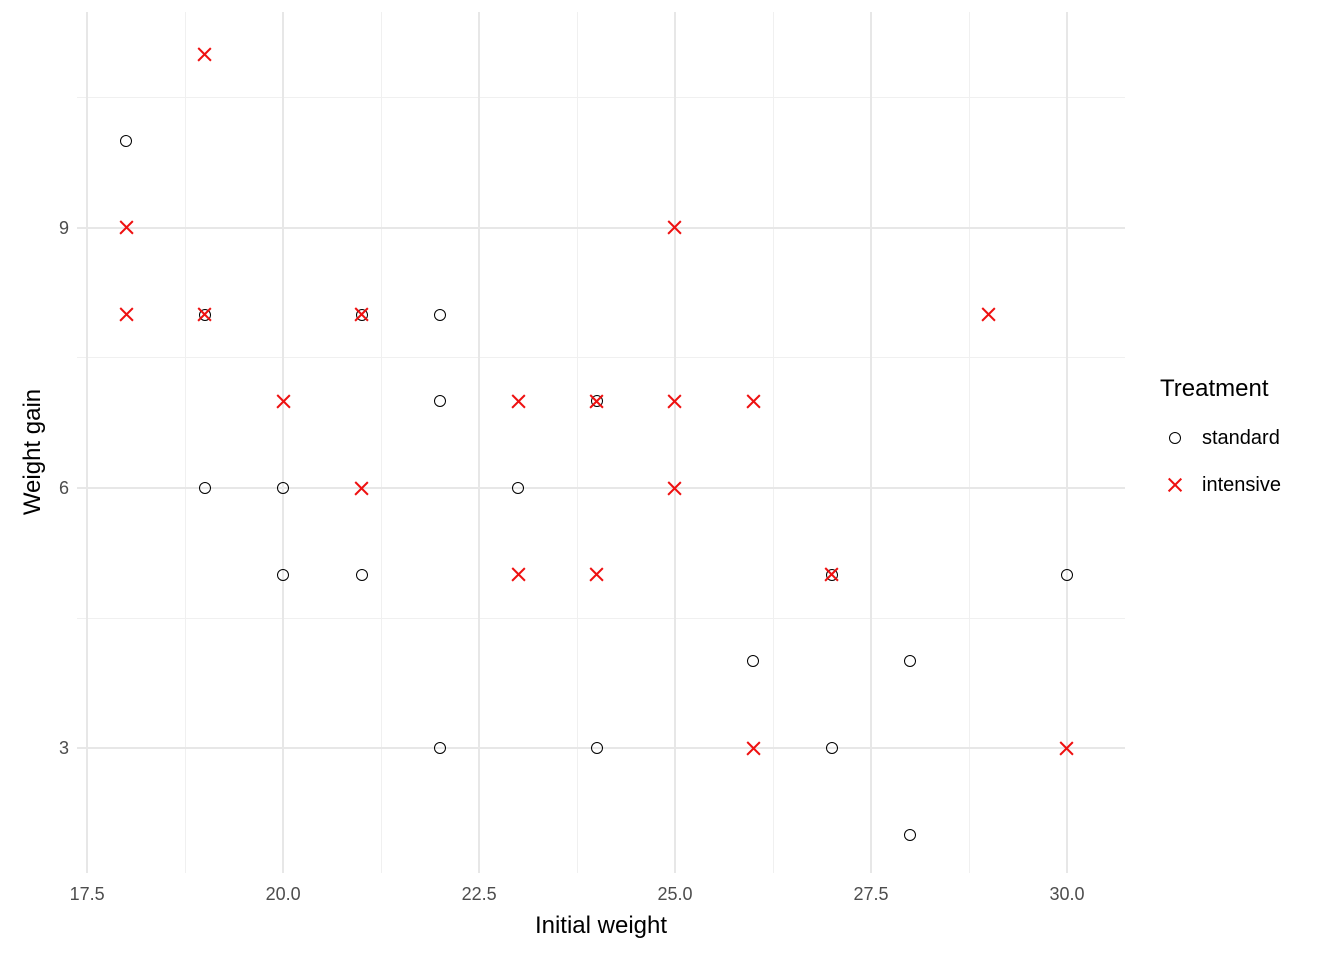 Image resolution: width=1344 pixels, height=960 pixels. What do you see at coordinates (63, 227) in the screenshot?
I see `y-tick-label: 9` at bounding box center [63, 227].